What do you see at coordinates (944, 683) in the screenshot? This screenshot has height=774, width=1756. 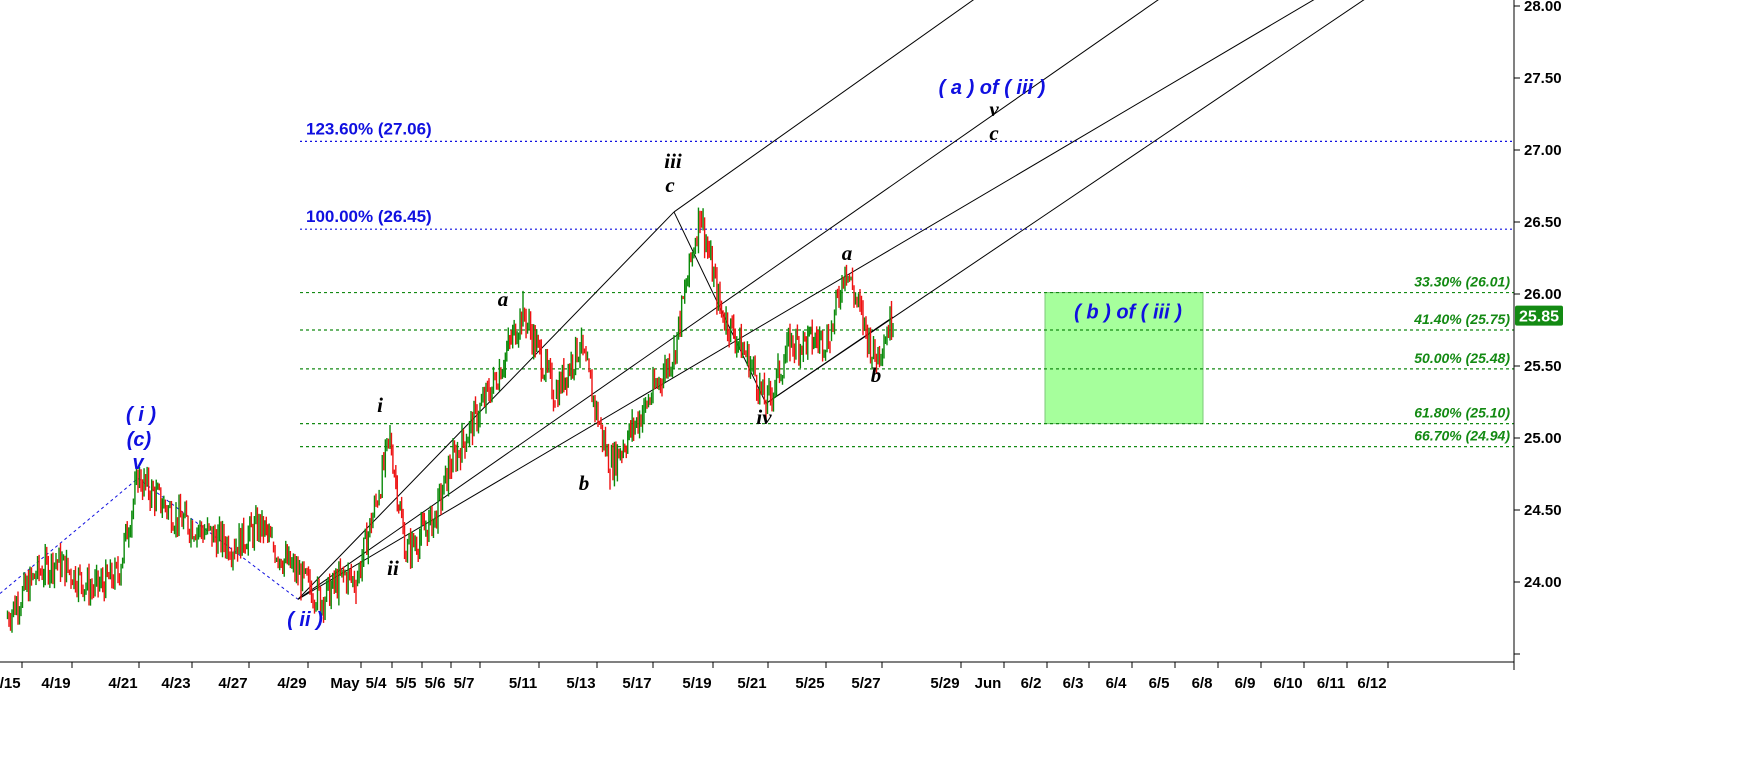 I see `x-tick-label: 5/29` at bounding box center [944, 683].